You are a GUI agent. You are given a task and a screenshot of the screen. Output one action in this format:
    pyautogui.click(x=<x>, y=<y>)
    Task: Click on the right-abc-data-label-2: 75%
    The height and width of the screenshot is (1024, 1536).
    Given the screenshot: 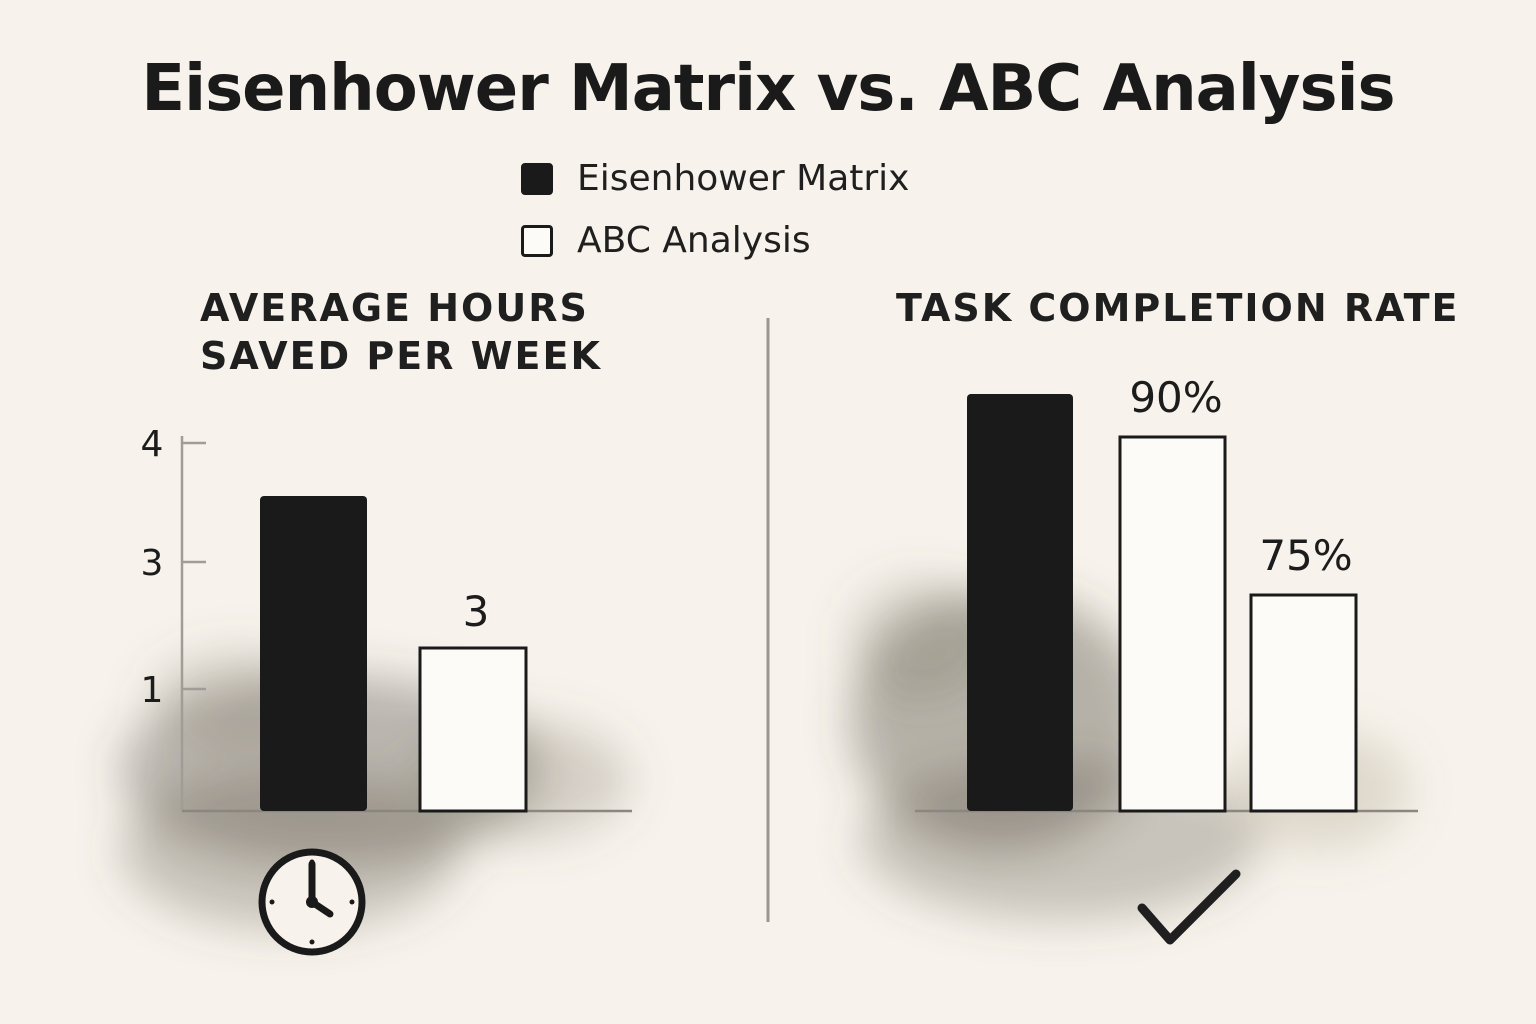 What is the action you would take?
    pyautogui.click(x=1305, y=555)
    